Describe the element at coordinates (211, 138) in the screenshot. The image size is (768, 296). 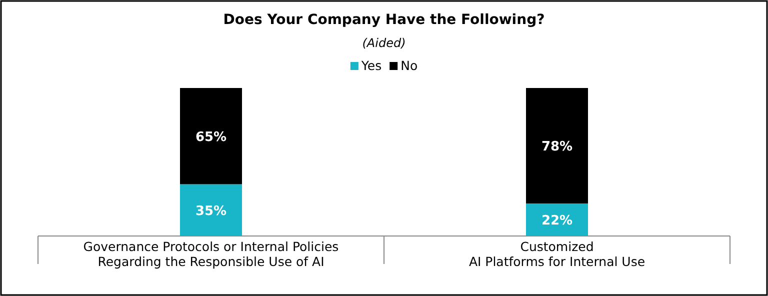
I see `data-label: 65%` at that location.